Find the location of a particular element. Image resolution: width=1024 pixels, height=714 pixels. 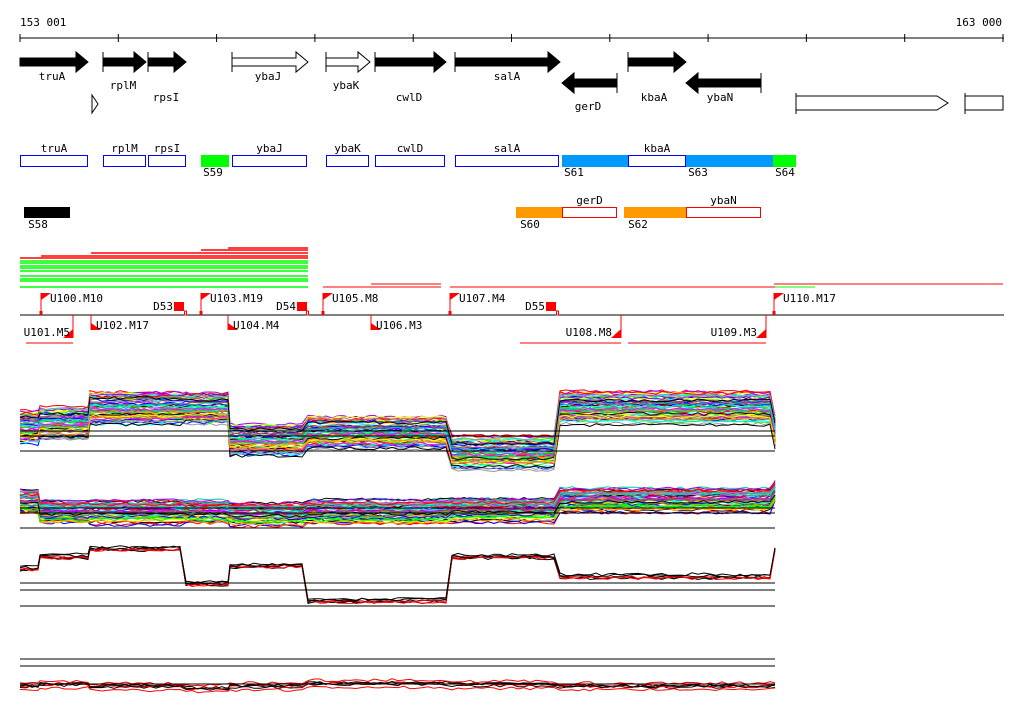

gene-arrow-gerD is located at coordinates (589, 83).